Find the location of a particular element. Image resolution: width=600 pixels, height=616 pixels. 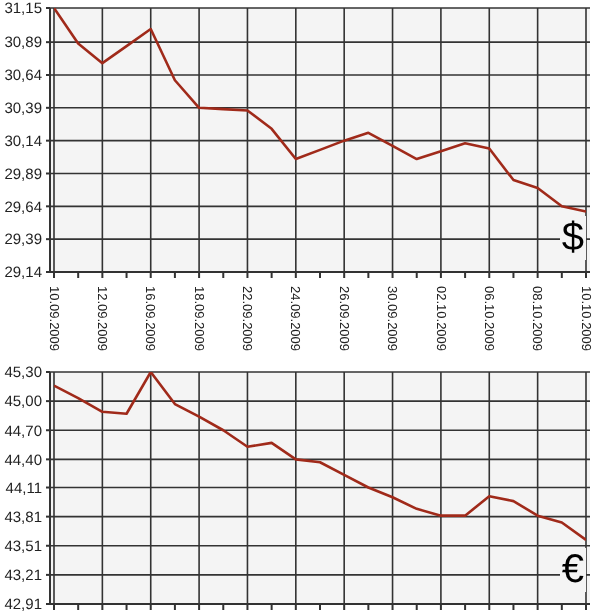

annotation: € is located at coordinates (572, 570).